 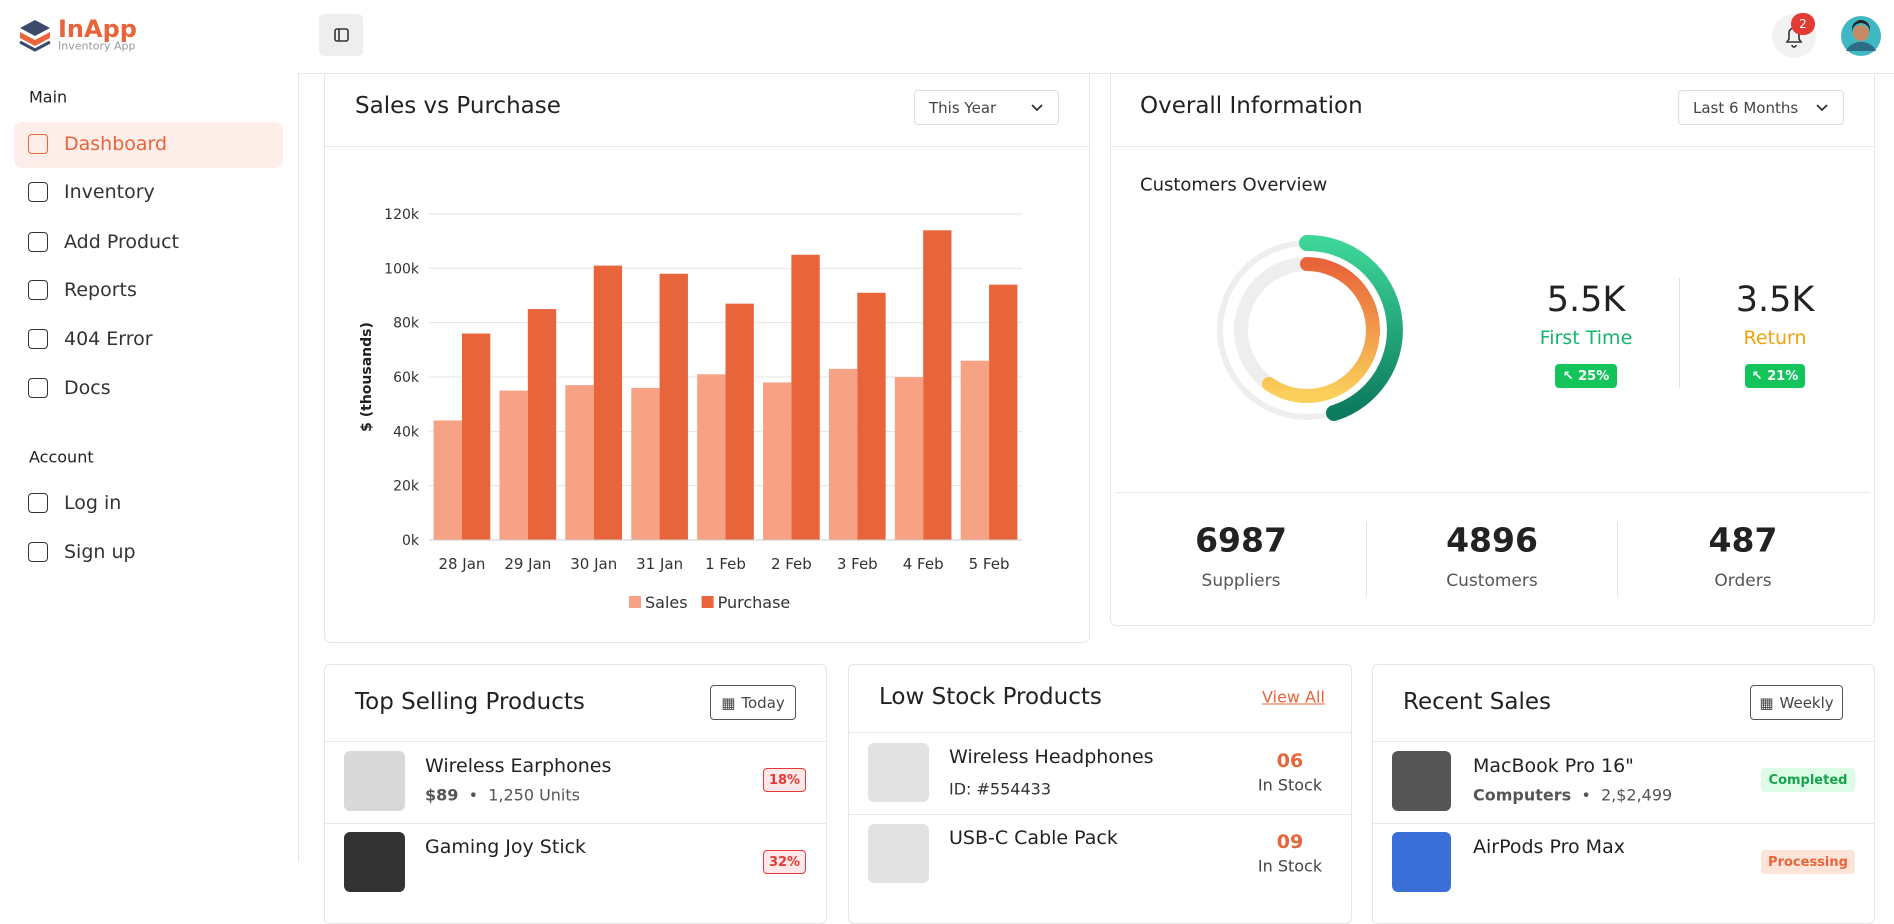 I want to click on legend-swatch, so click(x=707, y=602).